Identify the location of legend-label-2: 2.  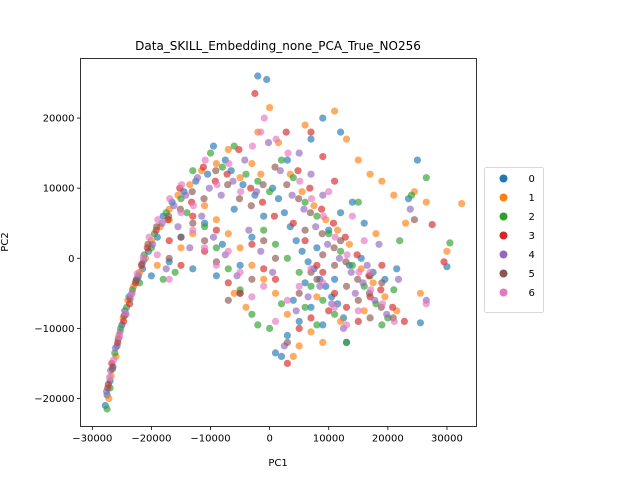
(532, 217).